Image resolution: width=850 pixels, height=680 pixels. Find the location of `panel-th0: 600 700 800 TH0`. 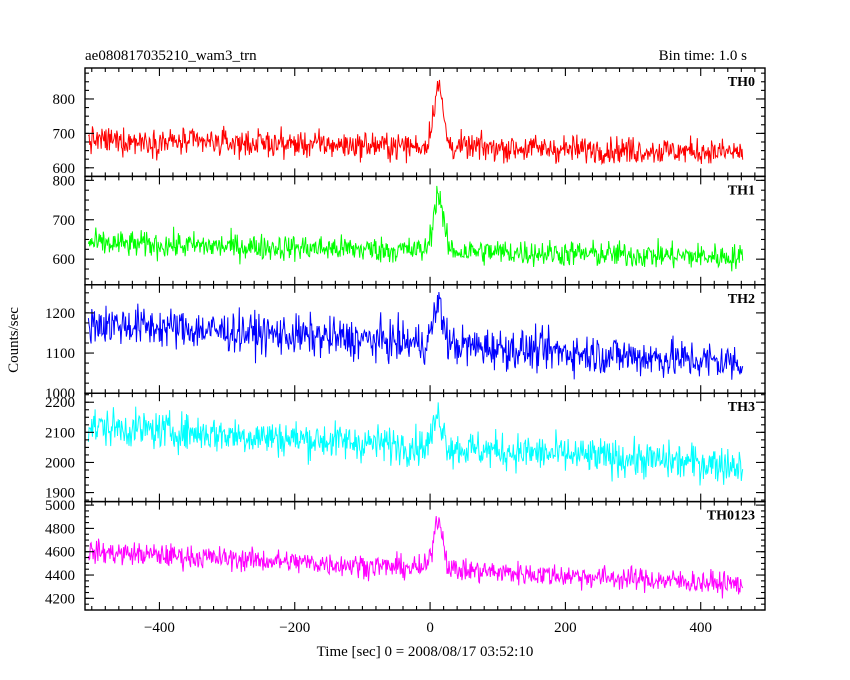

panel-th0: 600 700 800 TH0 is located at coordinates (409, 122).